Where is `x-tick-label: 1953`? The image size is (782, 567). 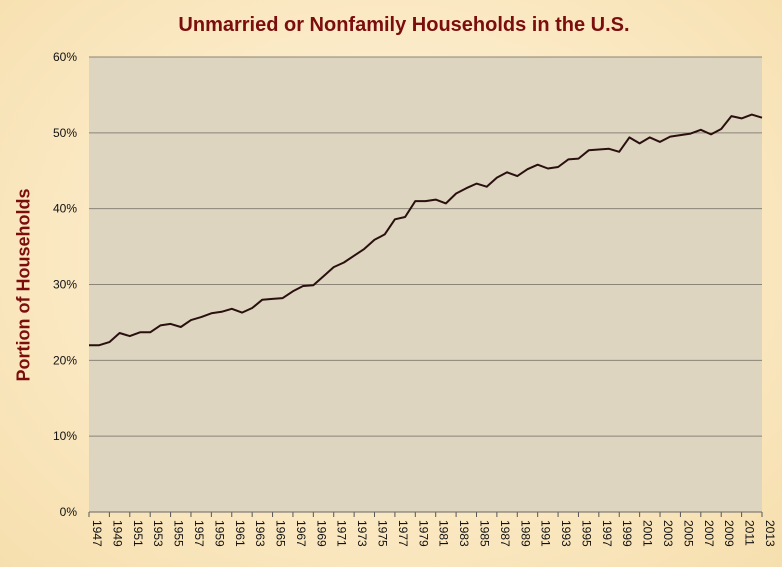
x-tick-label: 1953 is located at coordinates (158, 533).